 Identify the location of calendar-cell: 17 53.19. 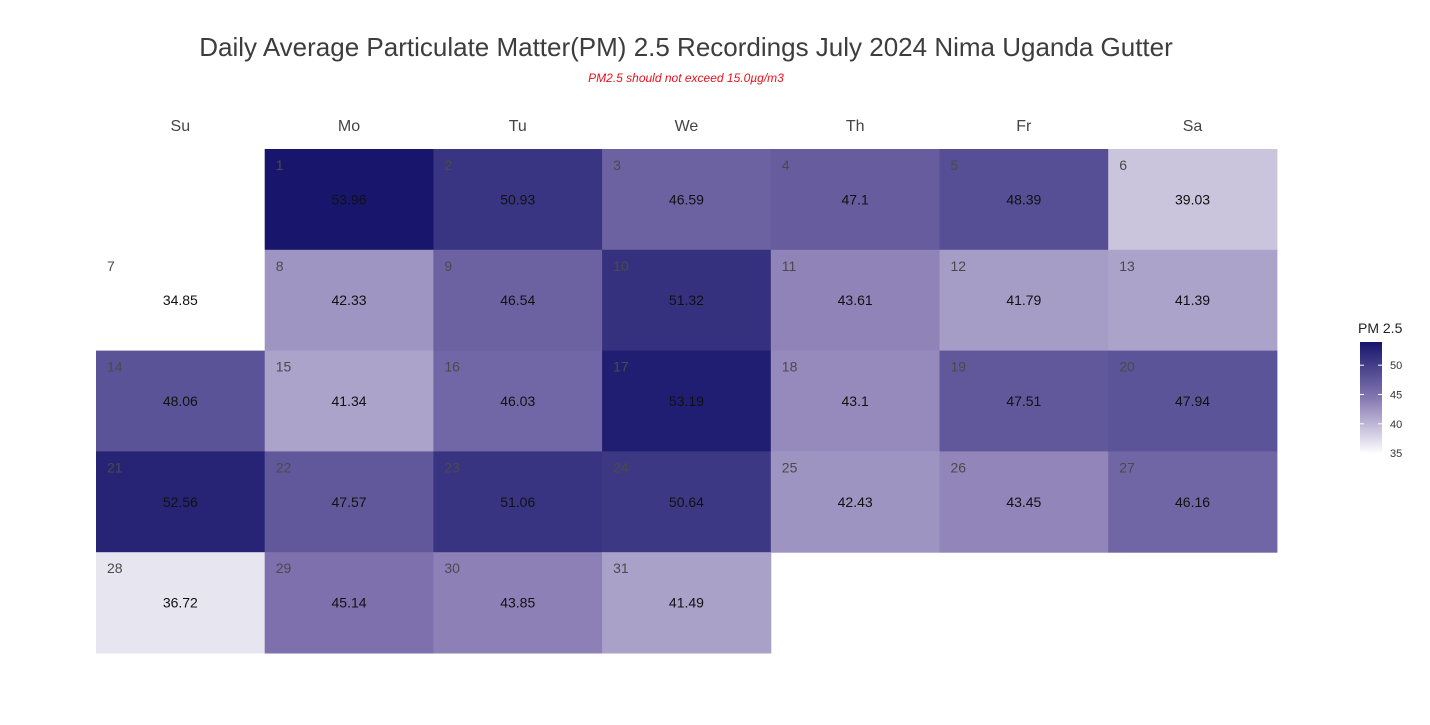
(687, 401).